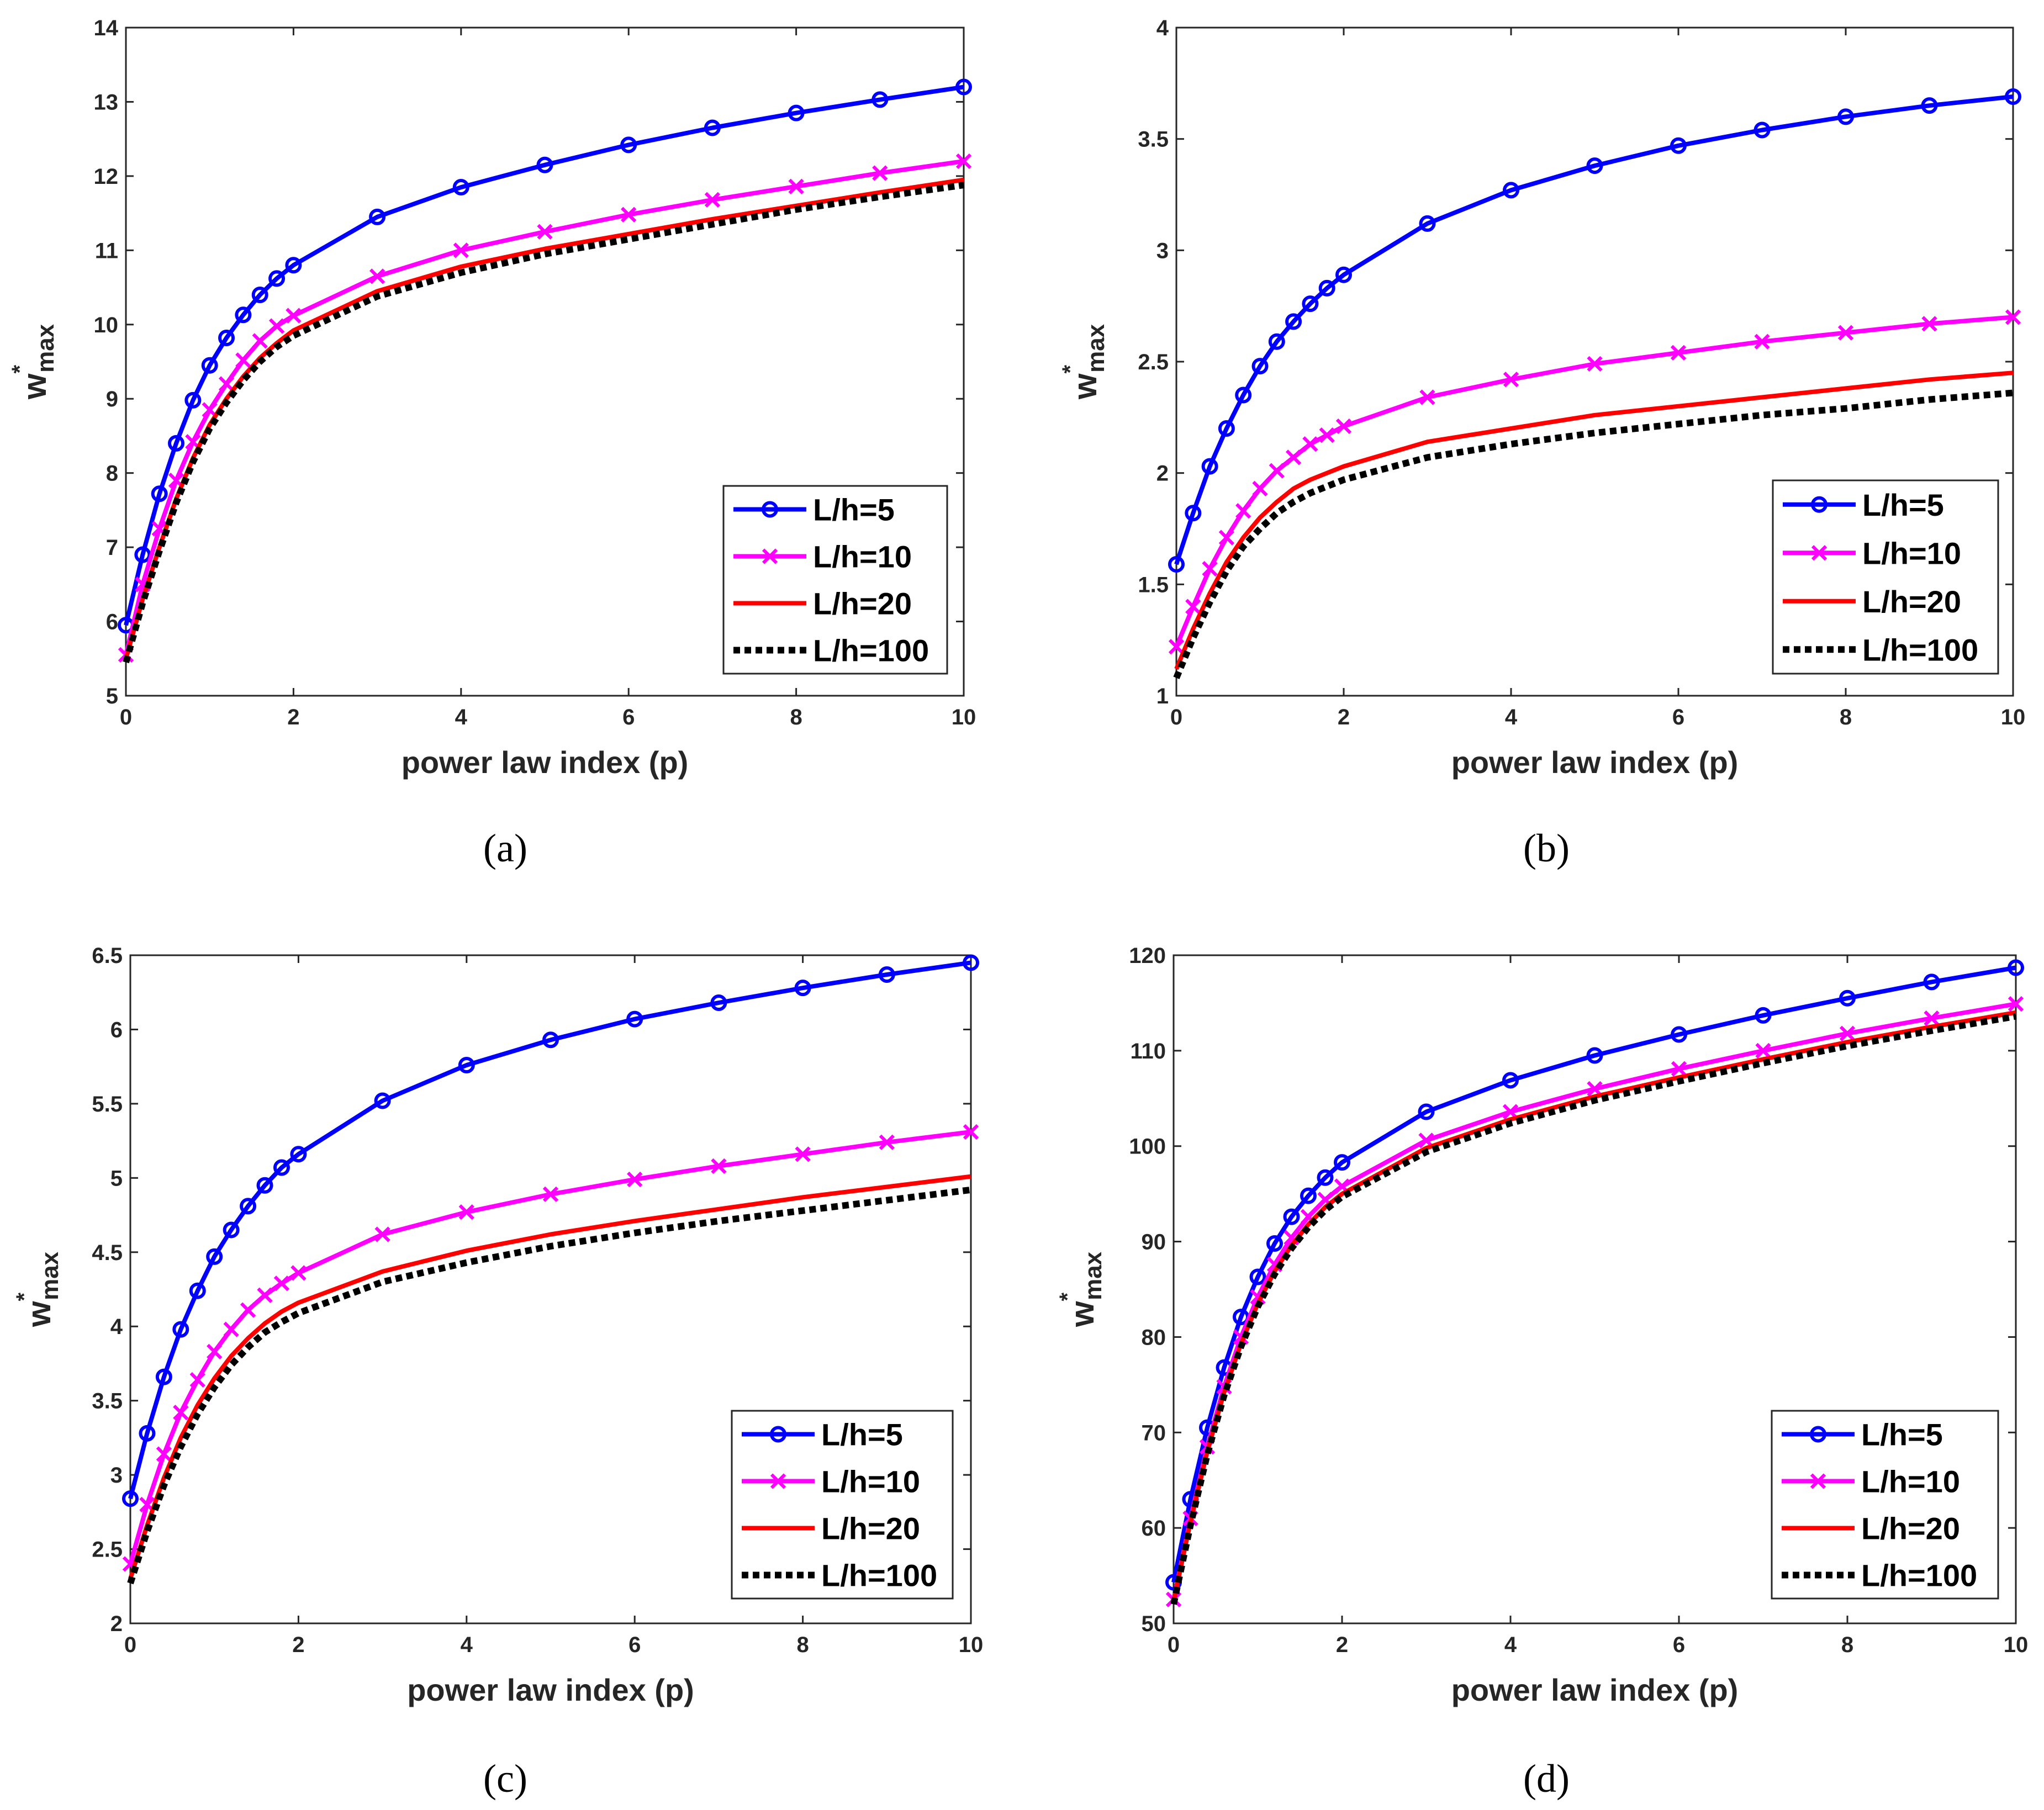  Describe the element at coordinates (814, 510) in the screenshot. I see `legend-entry: L/h=5` at that location.